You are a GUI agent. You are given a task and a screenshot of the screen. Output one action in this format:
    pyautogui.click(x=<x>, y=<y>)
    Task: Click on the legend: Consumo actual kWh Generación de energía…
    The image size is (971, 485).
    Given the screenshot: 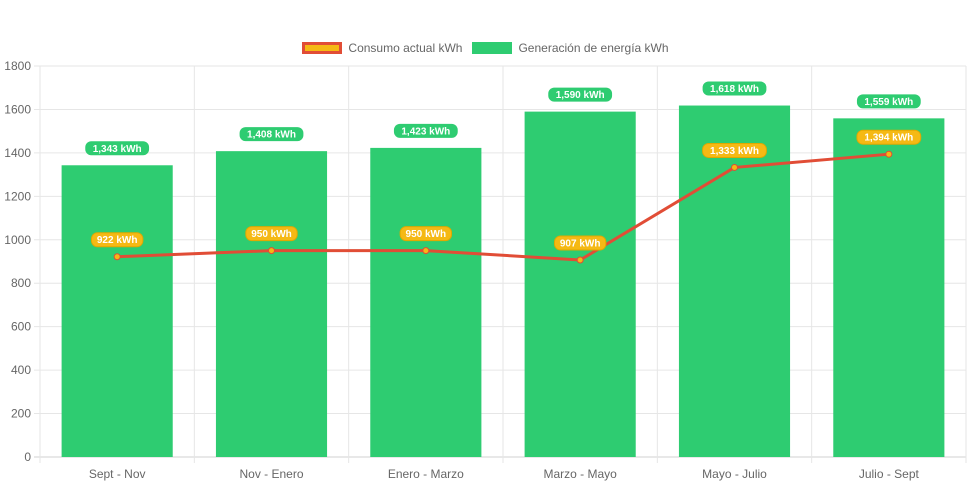 What is the action you would take?
    pyautogui.click(x=485, y=48)
    